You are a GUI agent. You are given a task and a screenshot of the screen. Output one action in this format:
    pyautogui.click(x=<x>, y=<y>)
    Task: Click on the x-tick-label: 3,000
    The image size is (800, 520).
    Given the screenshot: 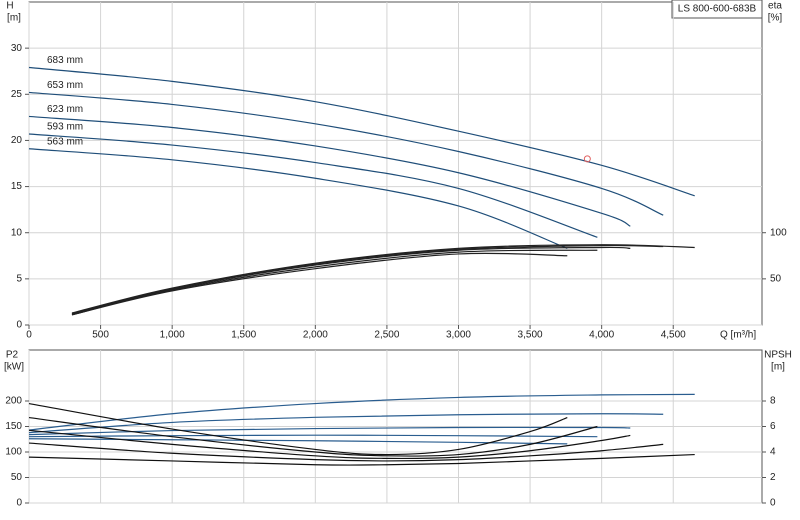 What is the action you would take?
    pyautogui.click(x=458, y=335)
    